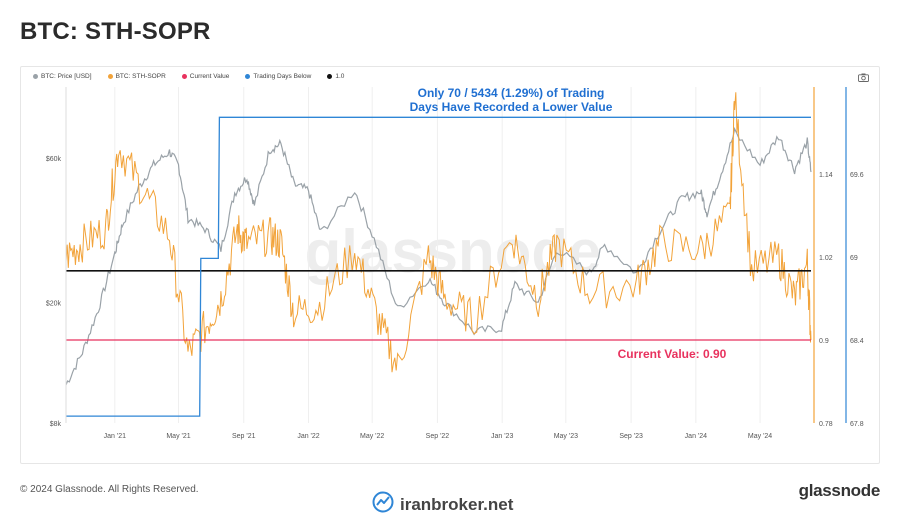  I want to click on x-tick-label: Jan '23, so click(502, 436).